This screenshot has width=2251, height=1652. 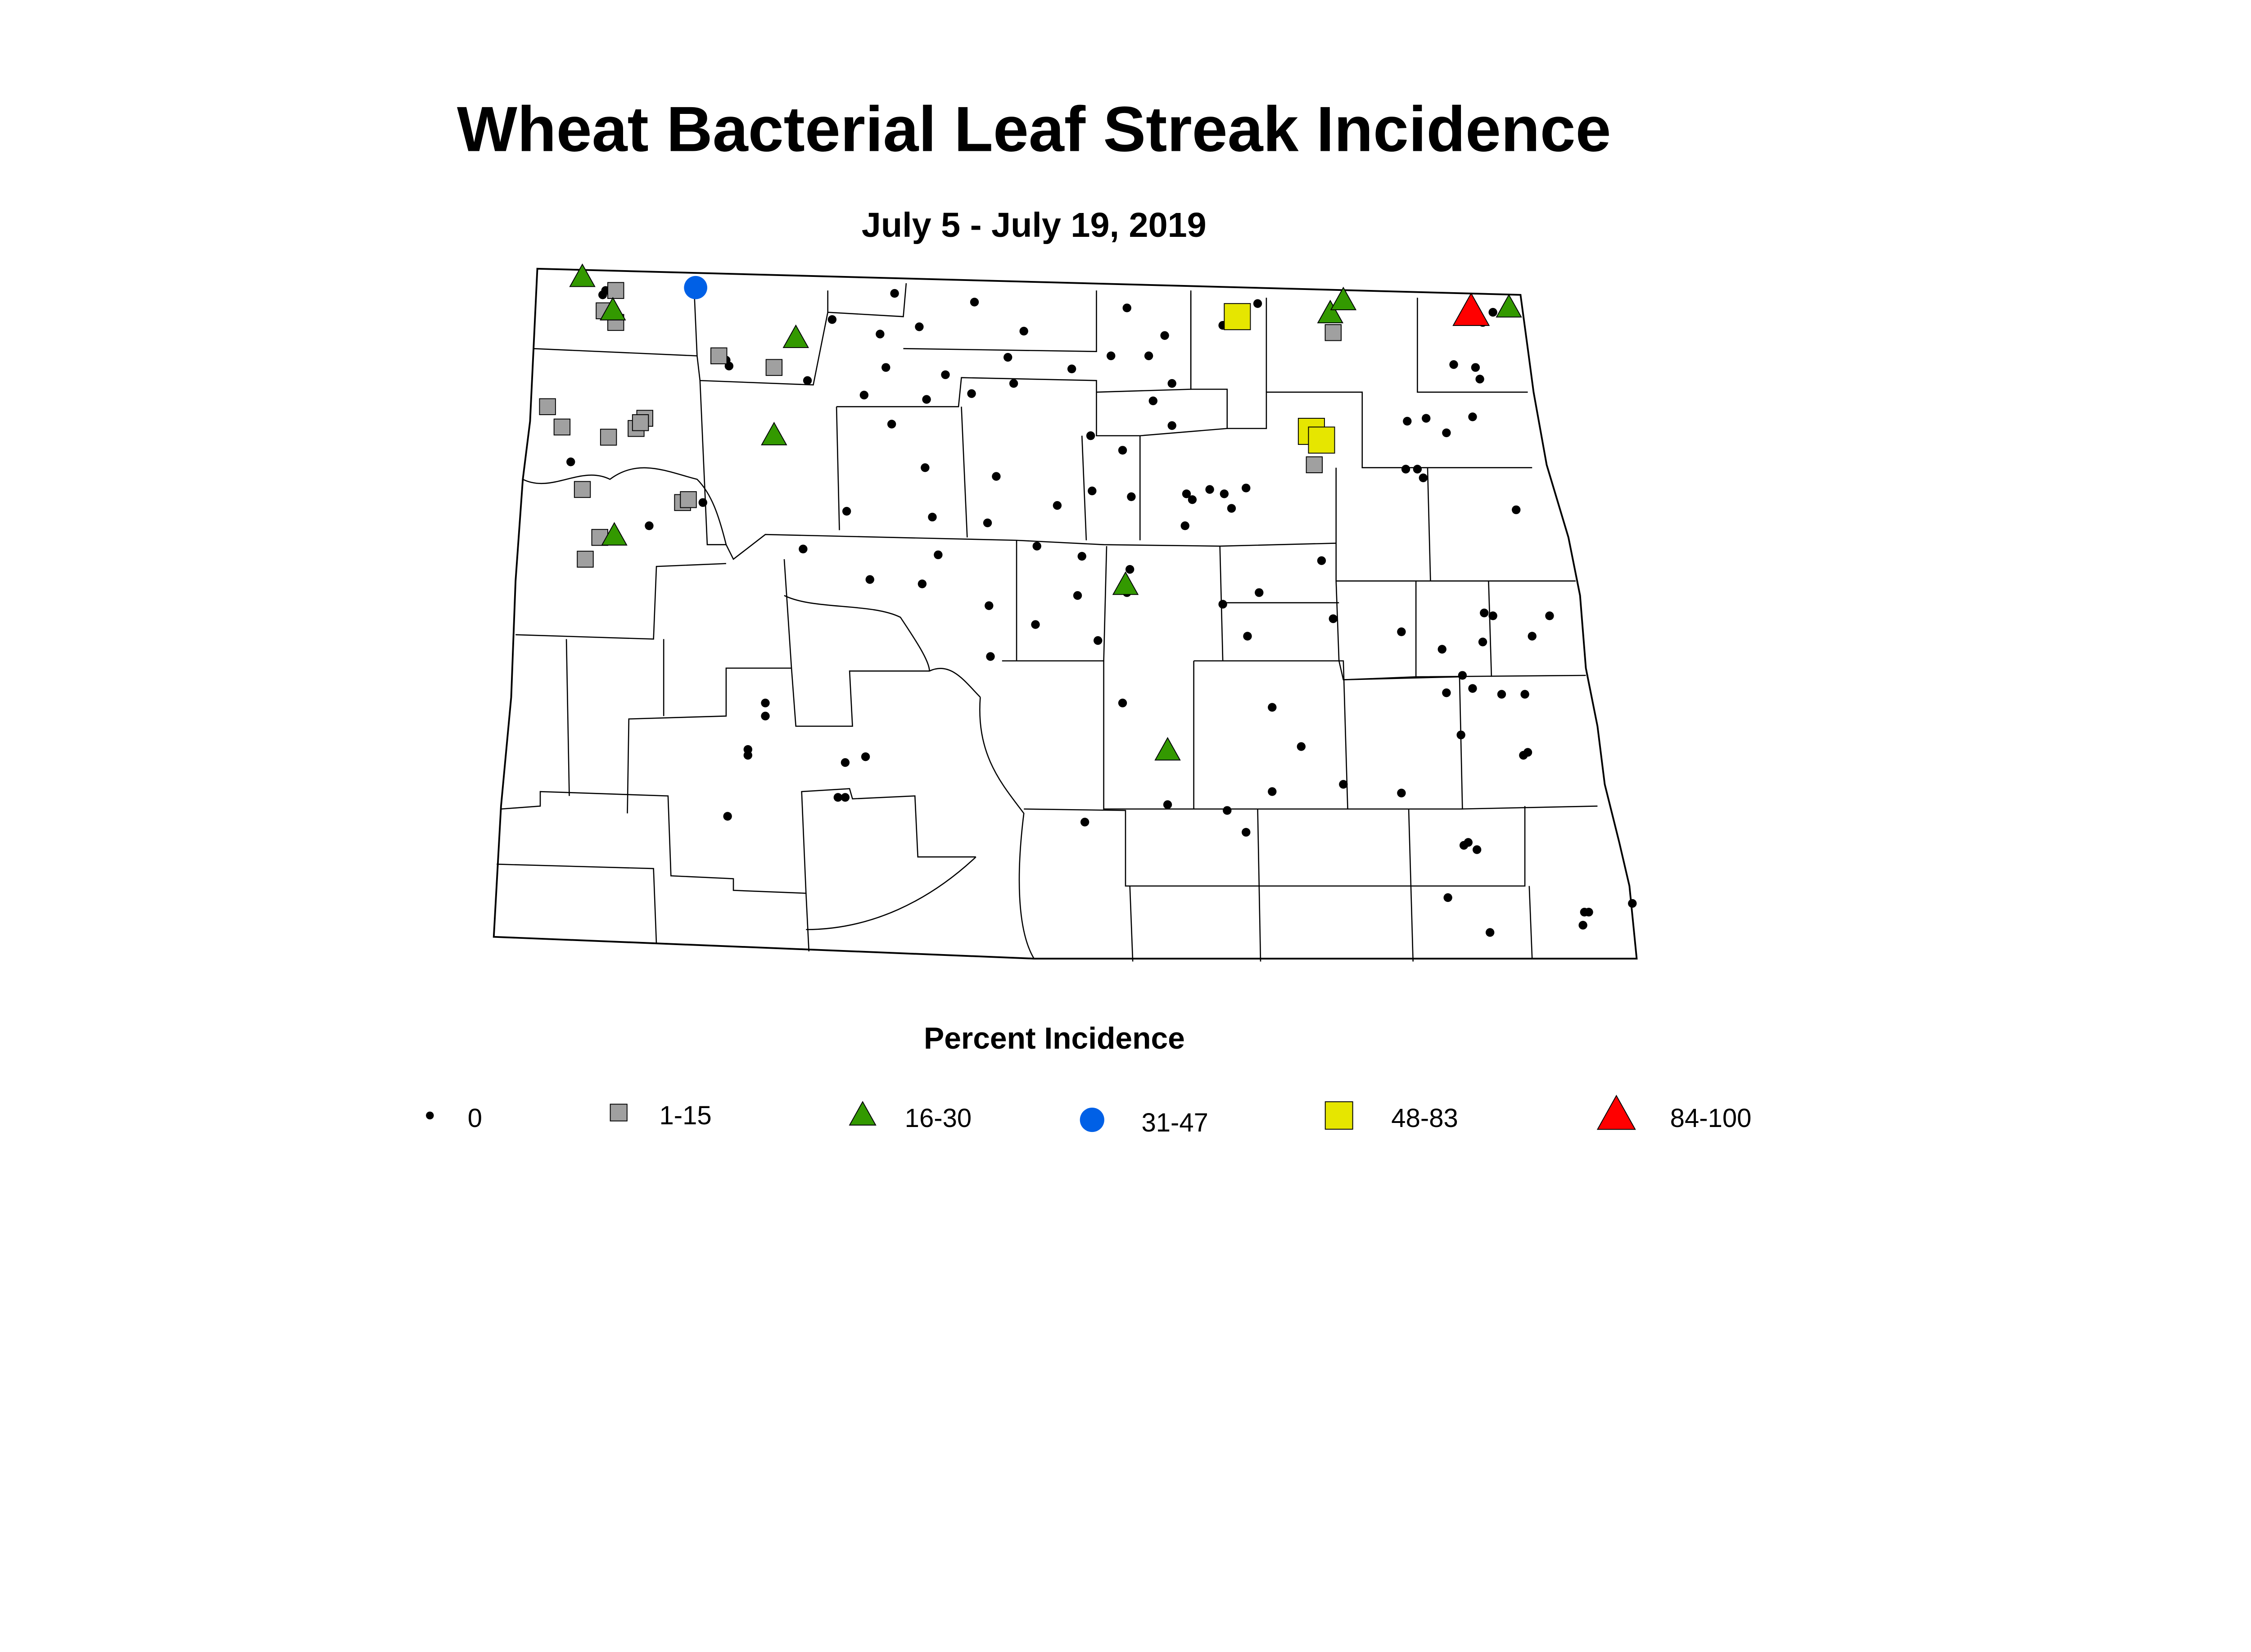 I want to click on legend-label: 0, so click(x=475, y=1119).